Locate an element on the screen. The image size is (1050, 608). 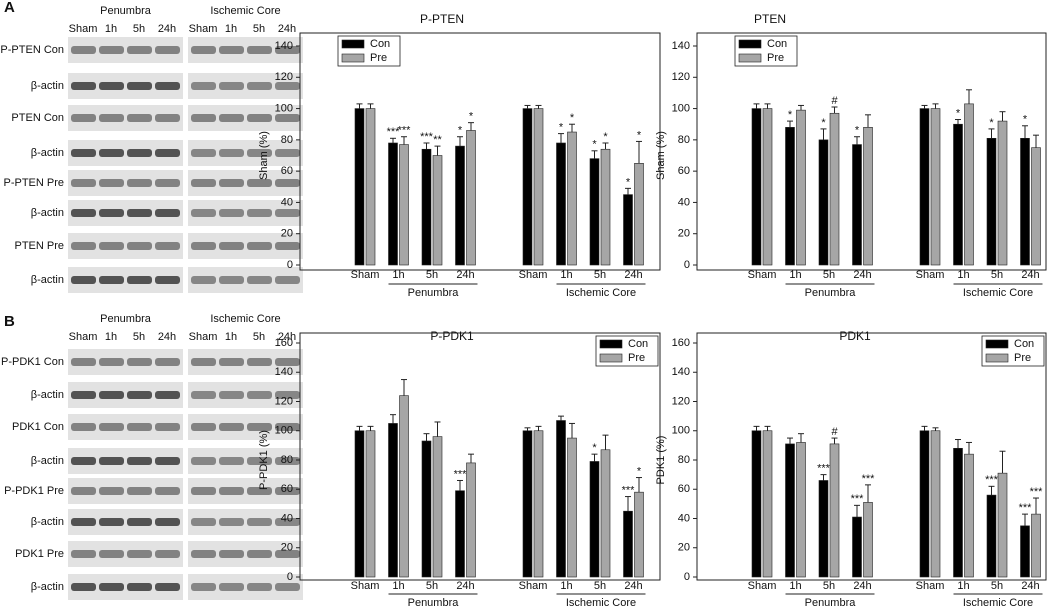
y-tick-label: 20 is located at coordinates (684, 234).